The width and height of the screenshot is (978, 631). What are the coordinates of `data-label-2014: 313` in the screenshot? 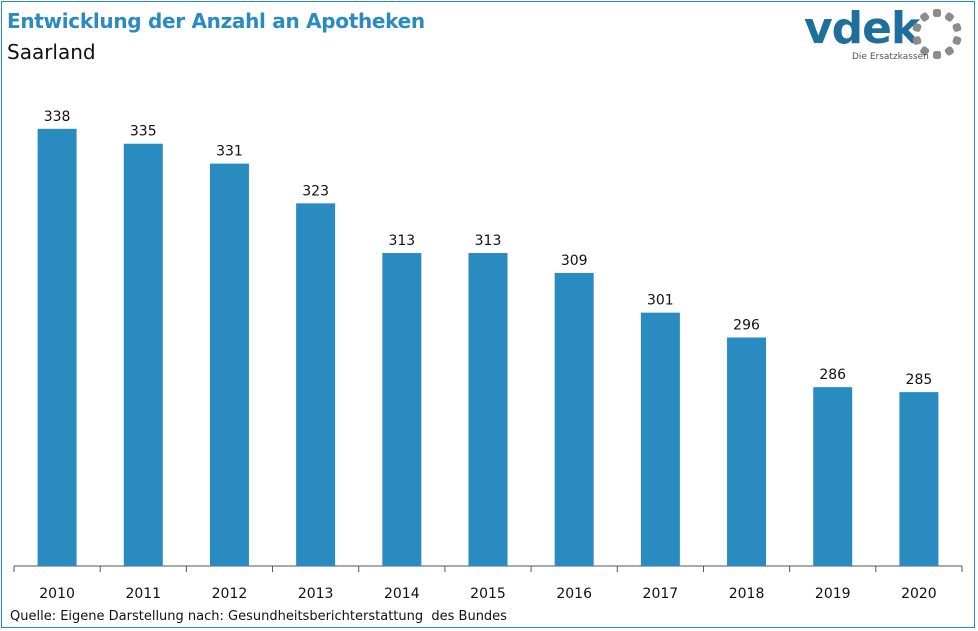 It's located at (401, 241).